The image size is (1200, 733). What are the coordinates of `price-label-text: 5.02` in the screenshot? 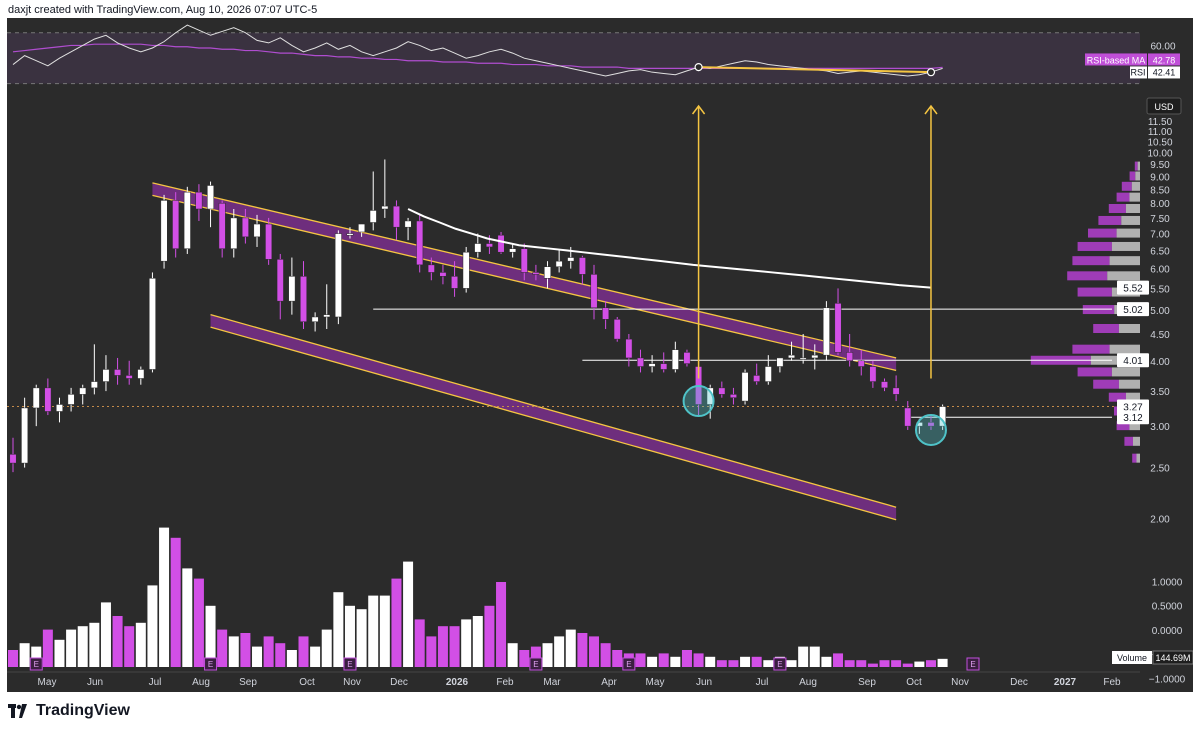 It's located at (1133, 310).